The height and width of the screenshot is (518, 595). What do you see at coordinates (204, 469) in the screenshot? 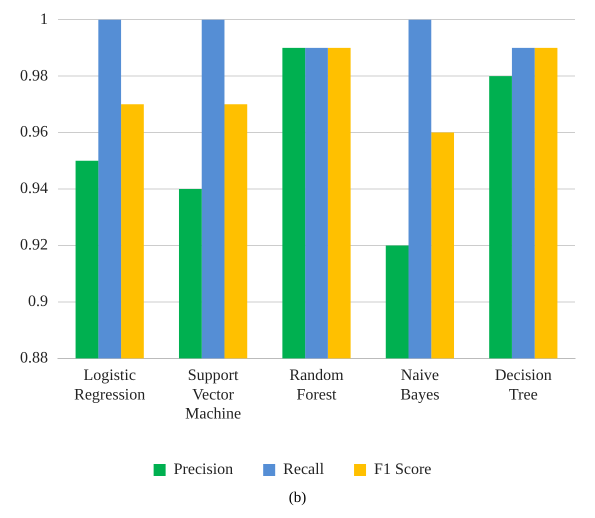
I see `legend-label: Precision` at bounding box center [204, 469].